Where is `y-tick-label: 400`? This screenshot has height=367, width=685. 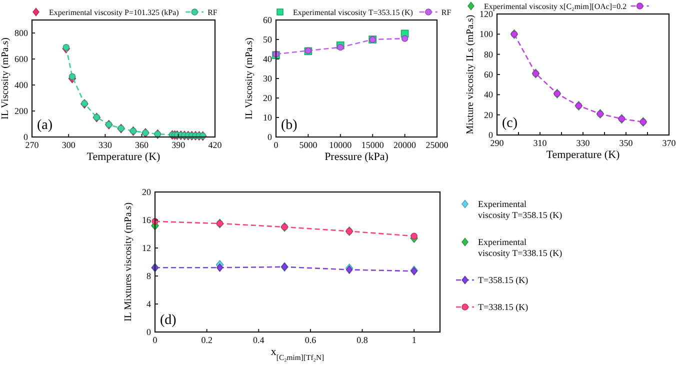
y-tick-label: 400 is located at coordinates (21, 85).